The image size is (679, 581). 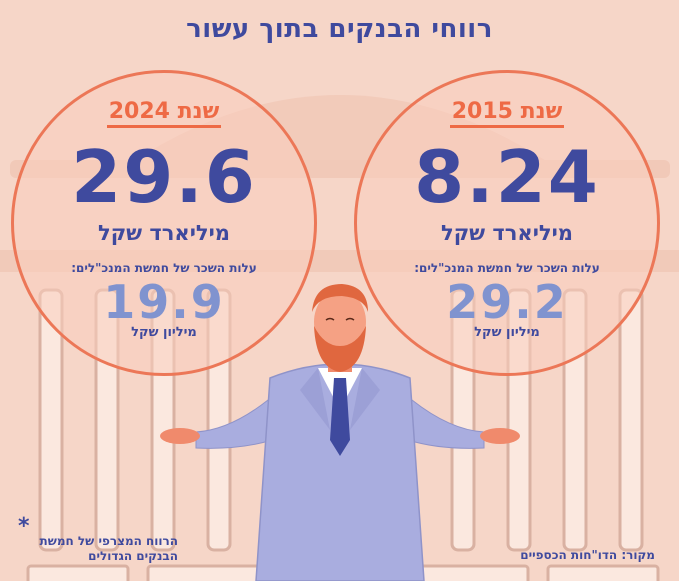 I want to click on year-label-text: שנת 2015, so click(x=507, y=113).